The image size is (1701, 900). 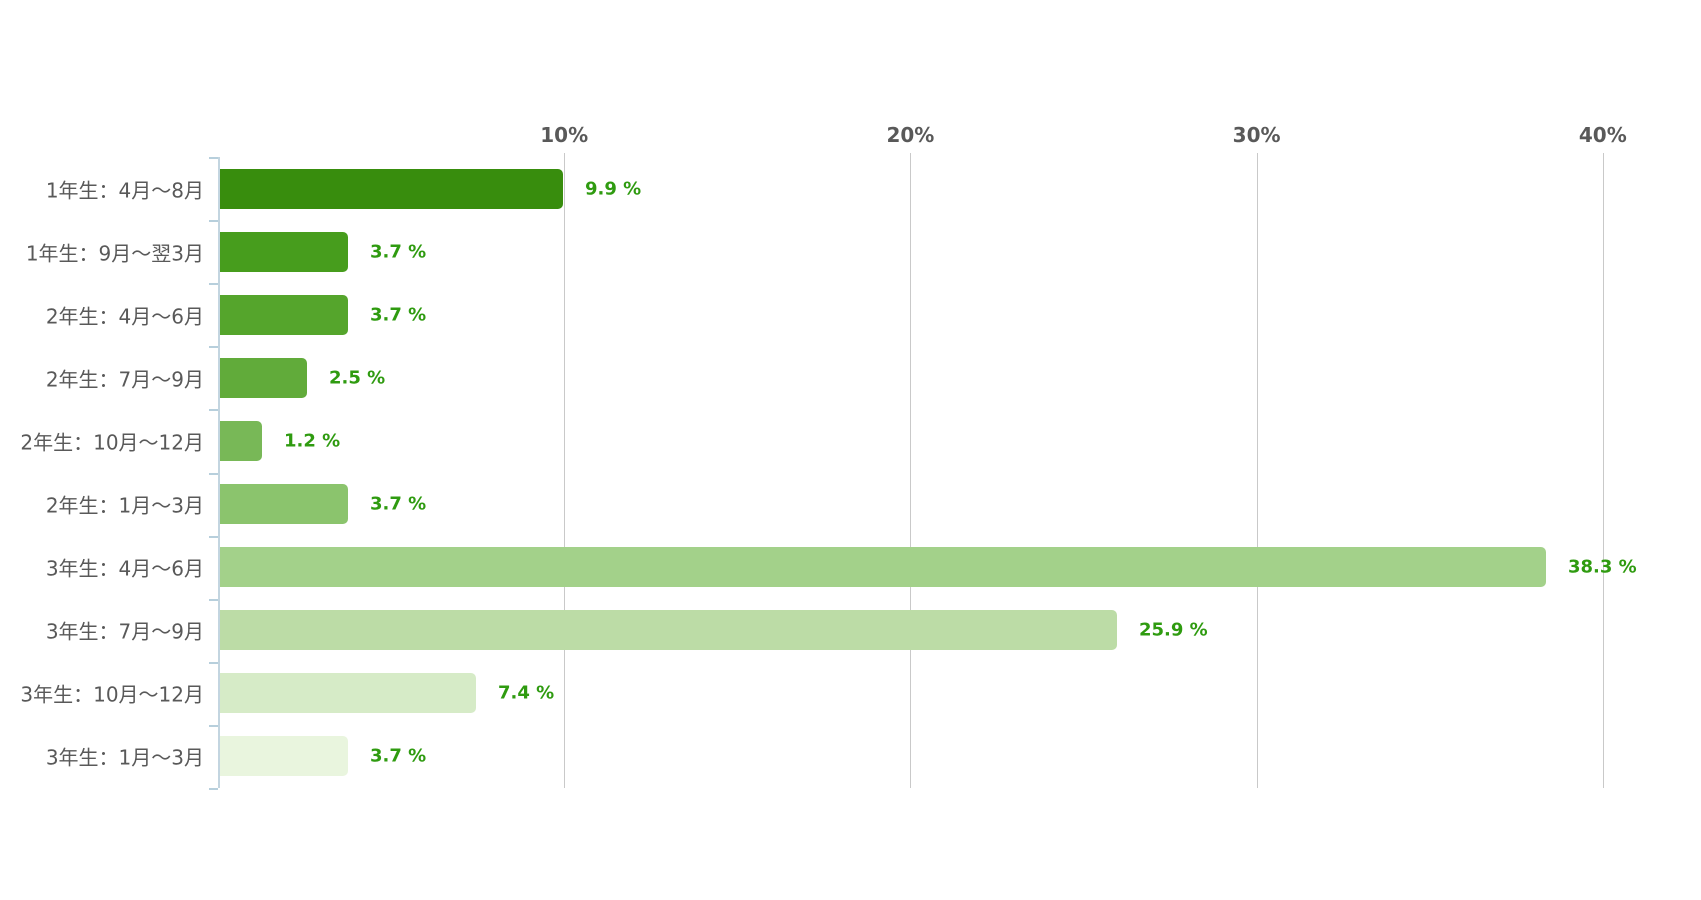 I want to click on category-label: 1年生：4月〜8月, so click(x=124, y=190).